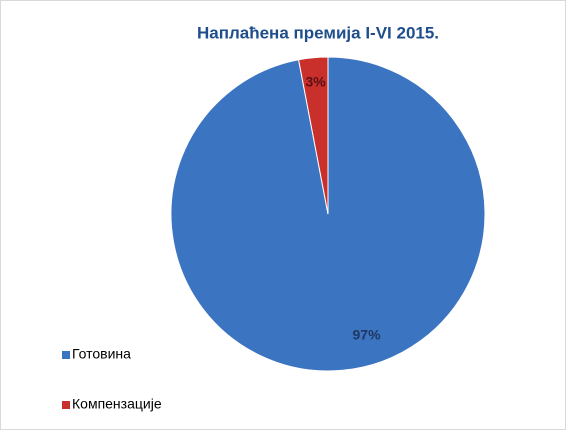 This screenshot has width=566, height=430. What do you see at coordinates (313, 135) in the screenshot?
I see `pie-slice` at bounding box center [313, 135].